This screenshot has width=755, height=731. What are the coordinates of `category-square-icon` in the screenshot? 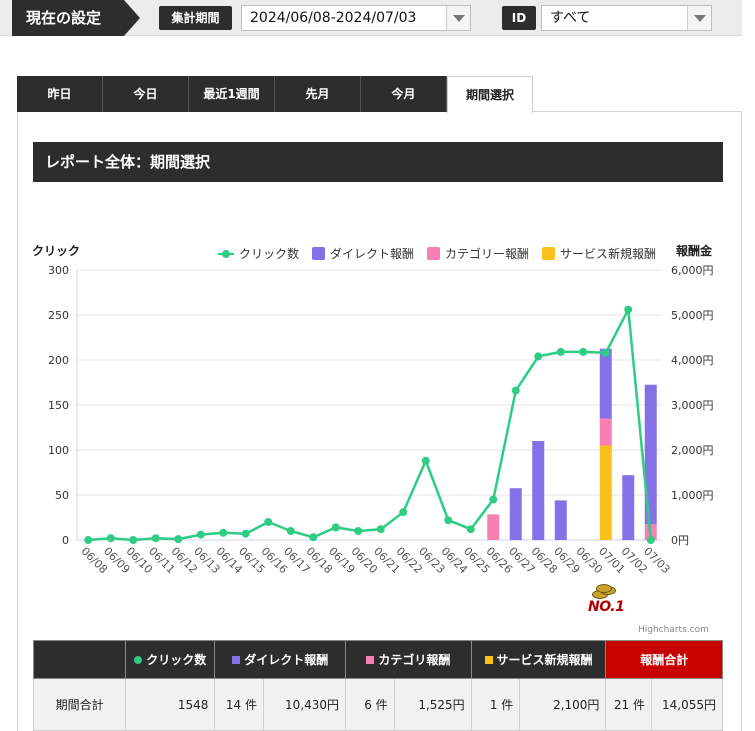 It's located at (370, 659).